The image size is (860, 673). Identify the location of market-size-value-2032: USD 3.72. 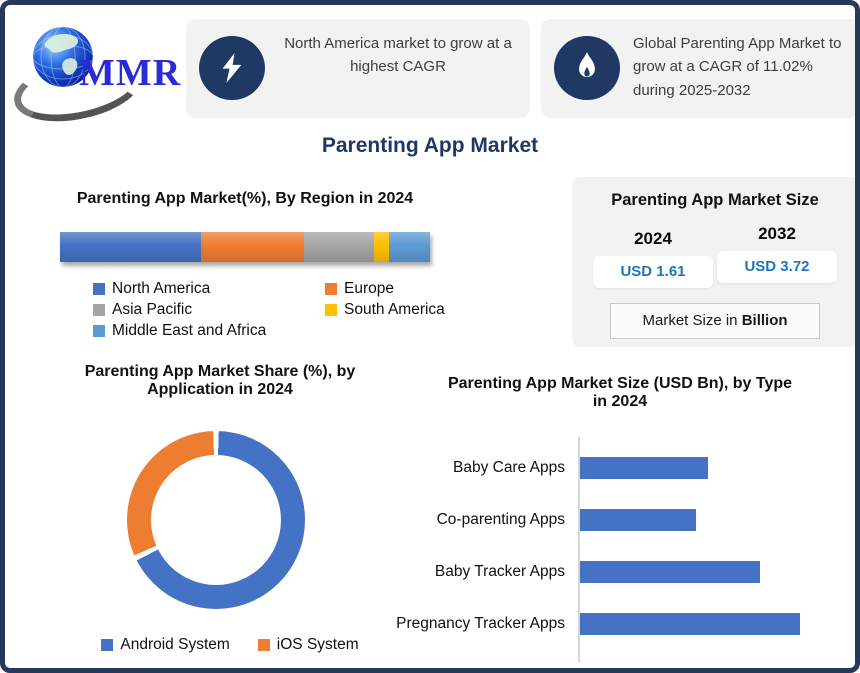
(777, 267).